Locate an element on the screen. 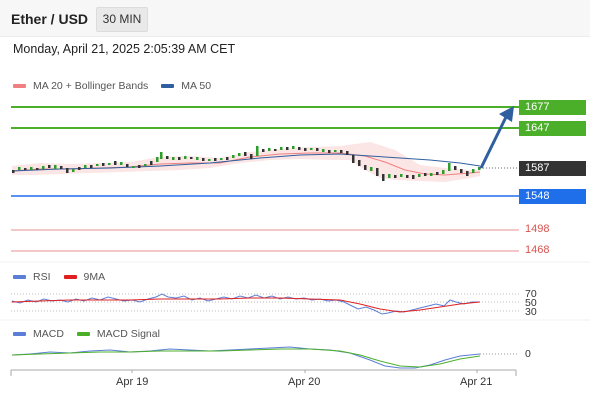 This screenshot has width=590, height=400. forecast-arrow is located at coordinates (493, 142).